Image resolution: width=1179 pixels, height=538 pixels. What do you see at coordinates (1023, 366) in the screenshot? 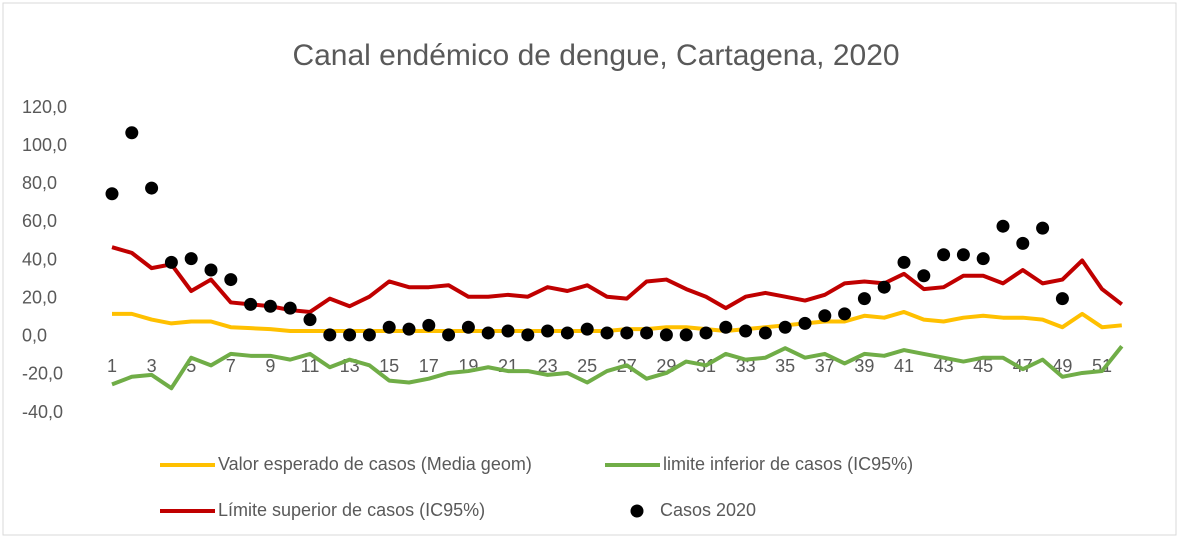
I see `x-tick-label: 47` at bounding box center [1023, 366].